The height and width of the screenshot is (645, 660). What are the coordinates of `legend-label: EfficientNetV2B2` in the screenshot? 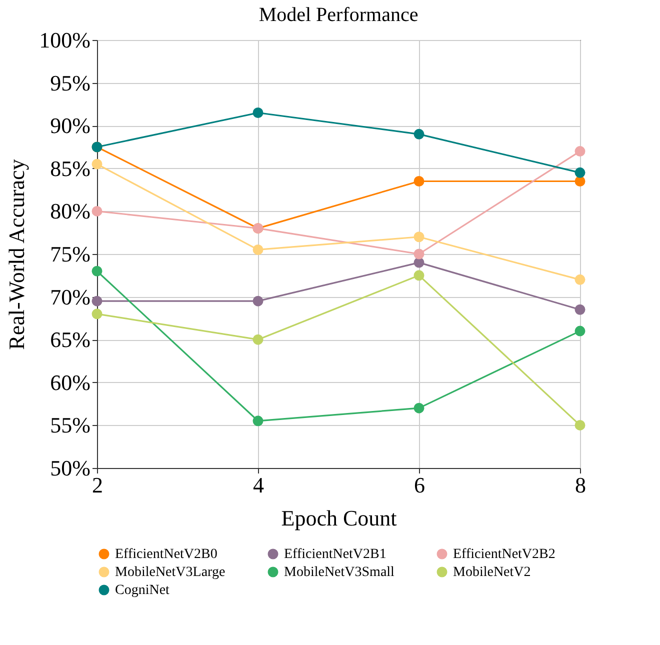 It's located at (504, 554).